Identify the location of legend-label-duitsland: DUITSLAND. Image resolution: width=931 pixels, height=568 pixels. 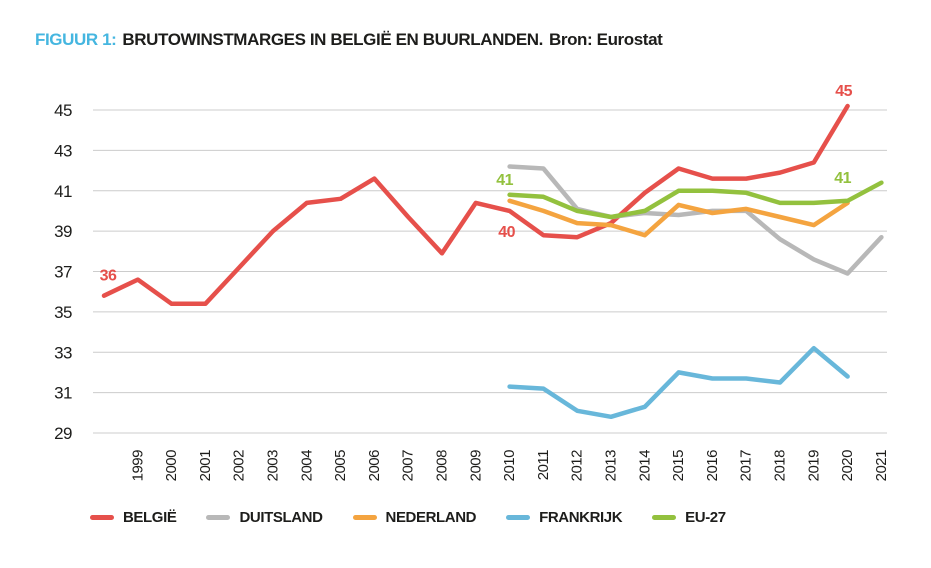
(281, 517).